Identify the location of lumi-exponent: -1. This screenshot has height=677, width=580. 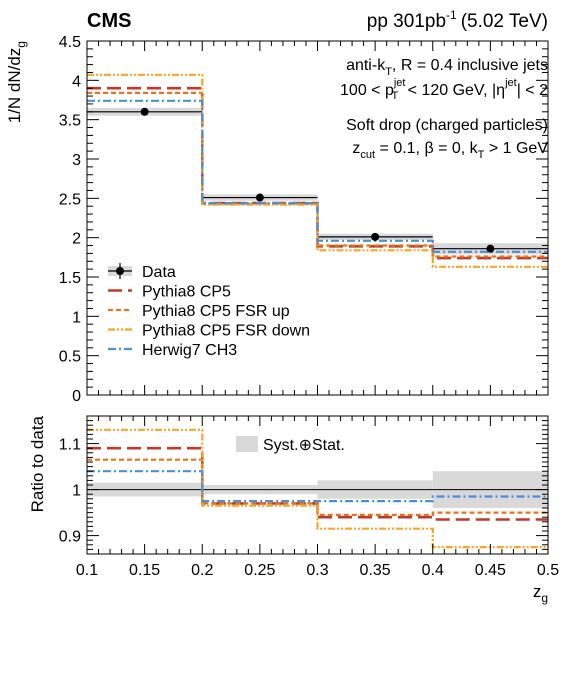
(451, 15).